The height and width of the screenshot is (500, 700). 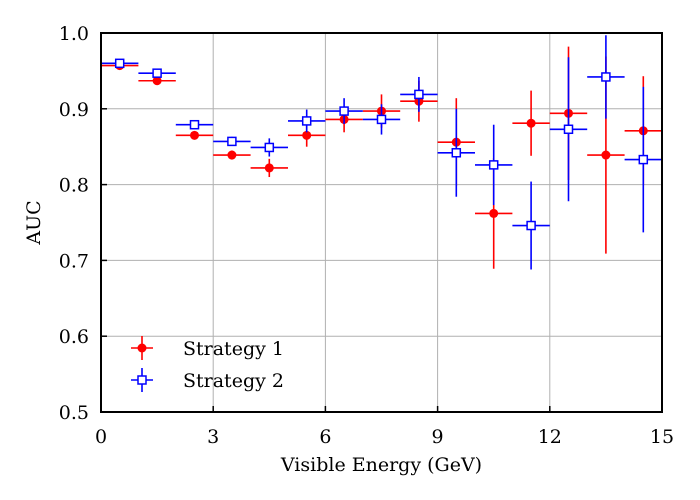 I want to click on x-tick-label: 0, so click(x=101, y=437).